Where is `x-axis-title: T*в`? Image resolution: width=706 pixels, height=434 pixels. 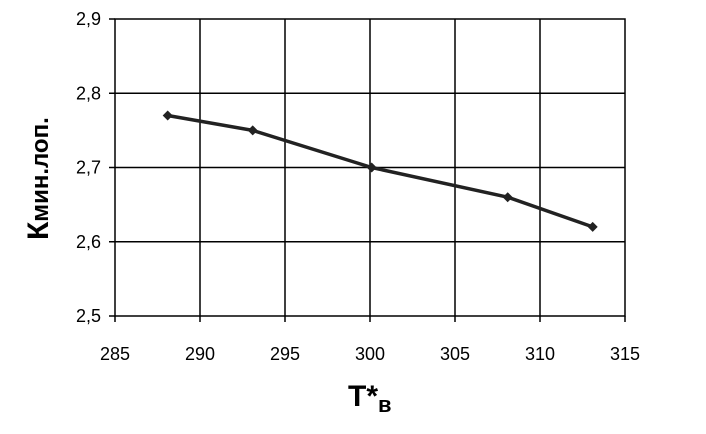
x-axis-title: T*в is located at coordinates (370, 398).